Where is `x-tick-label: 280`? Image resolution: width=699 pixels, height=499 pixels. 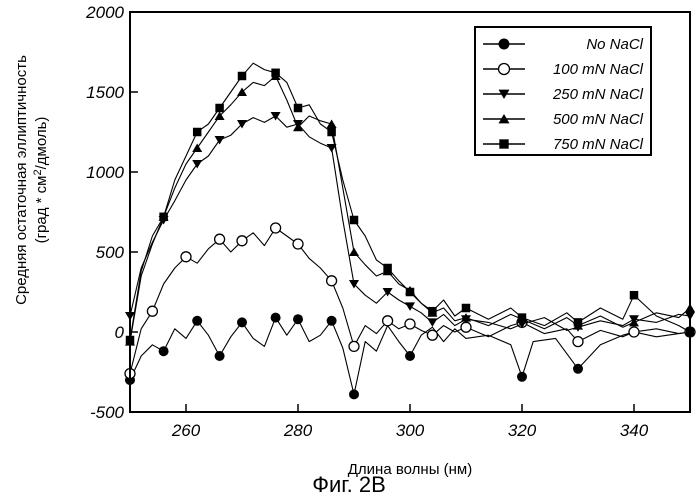
x-tick-label: 280 is located at coordinates (298, 430).